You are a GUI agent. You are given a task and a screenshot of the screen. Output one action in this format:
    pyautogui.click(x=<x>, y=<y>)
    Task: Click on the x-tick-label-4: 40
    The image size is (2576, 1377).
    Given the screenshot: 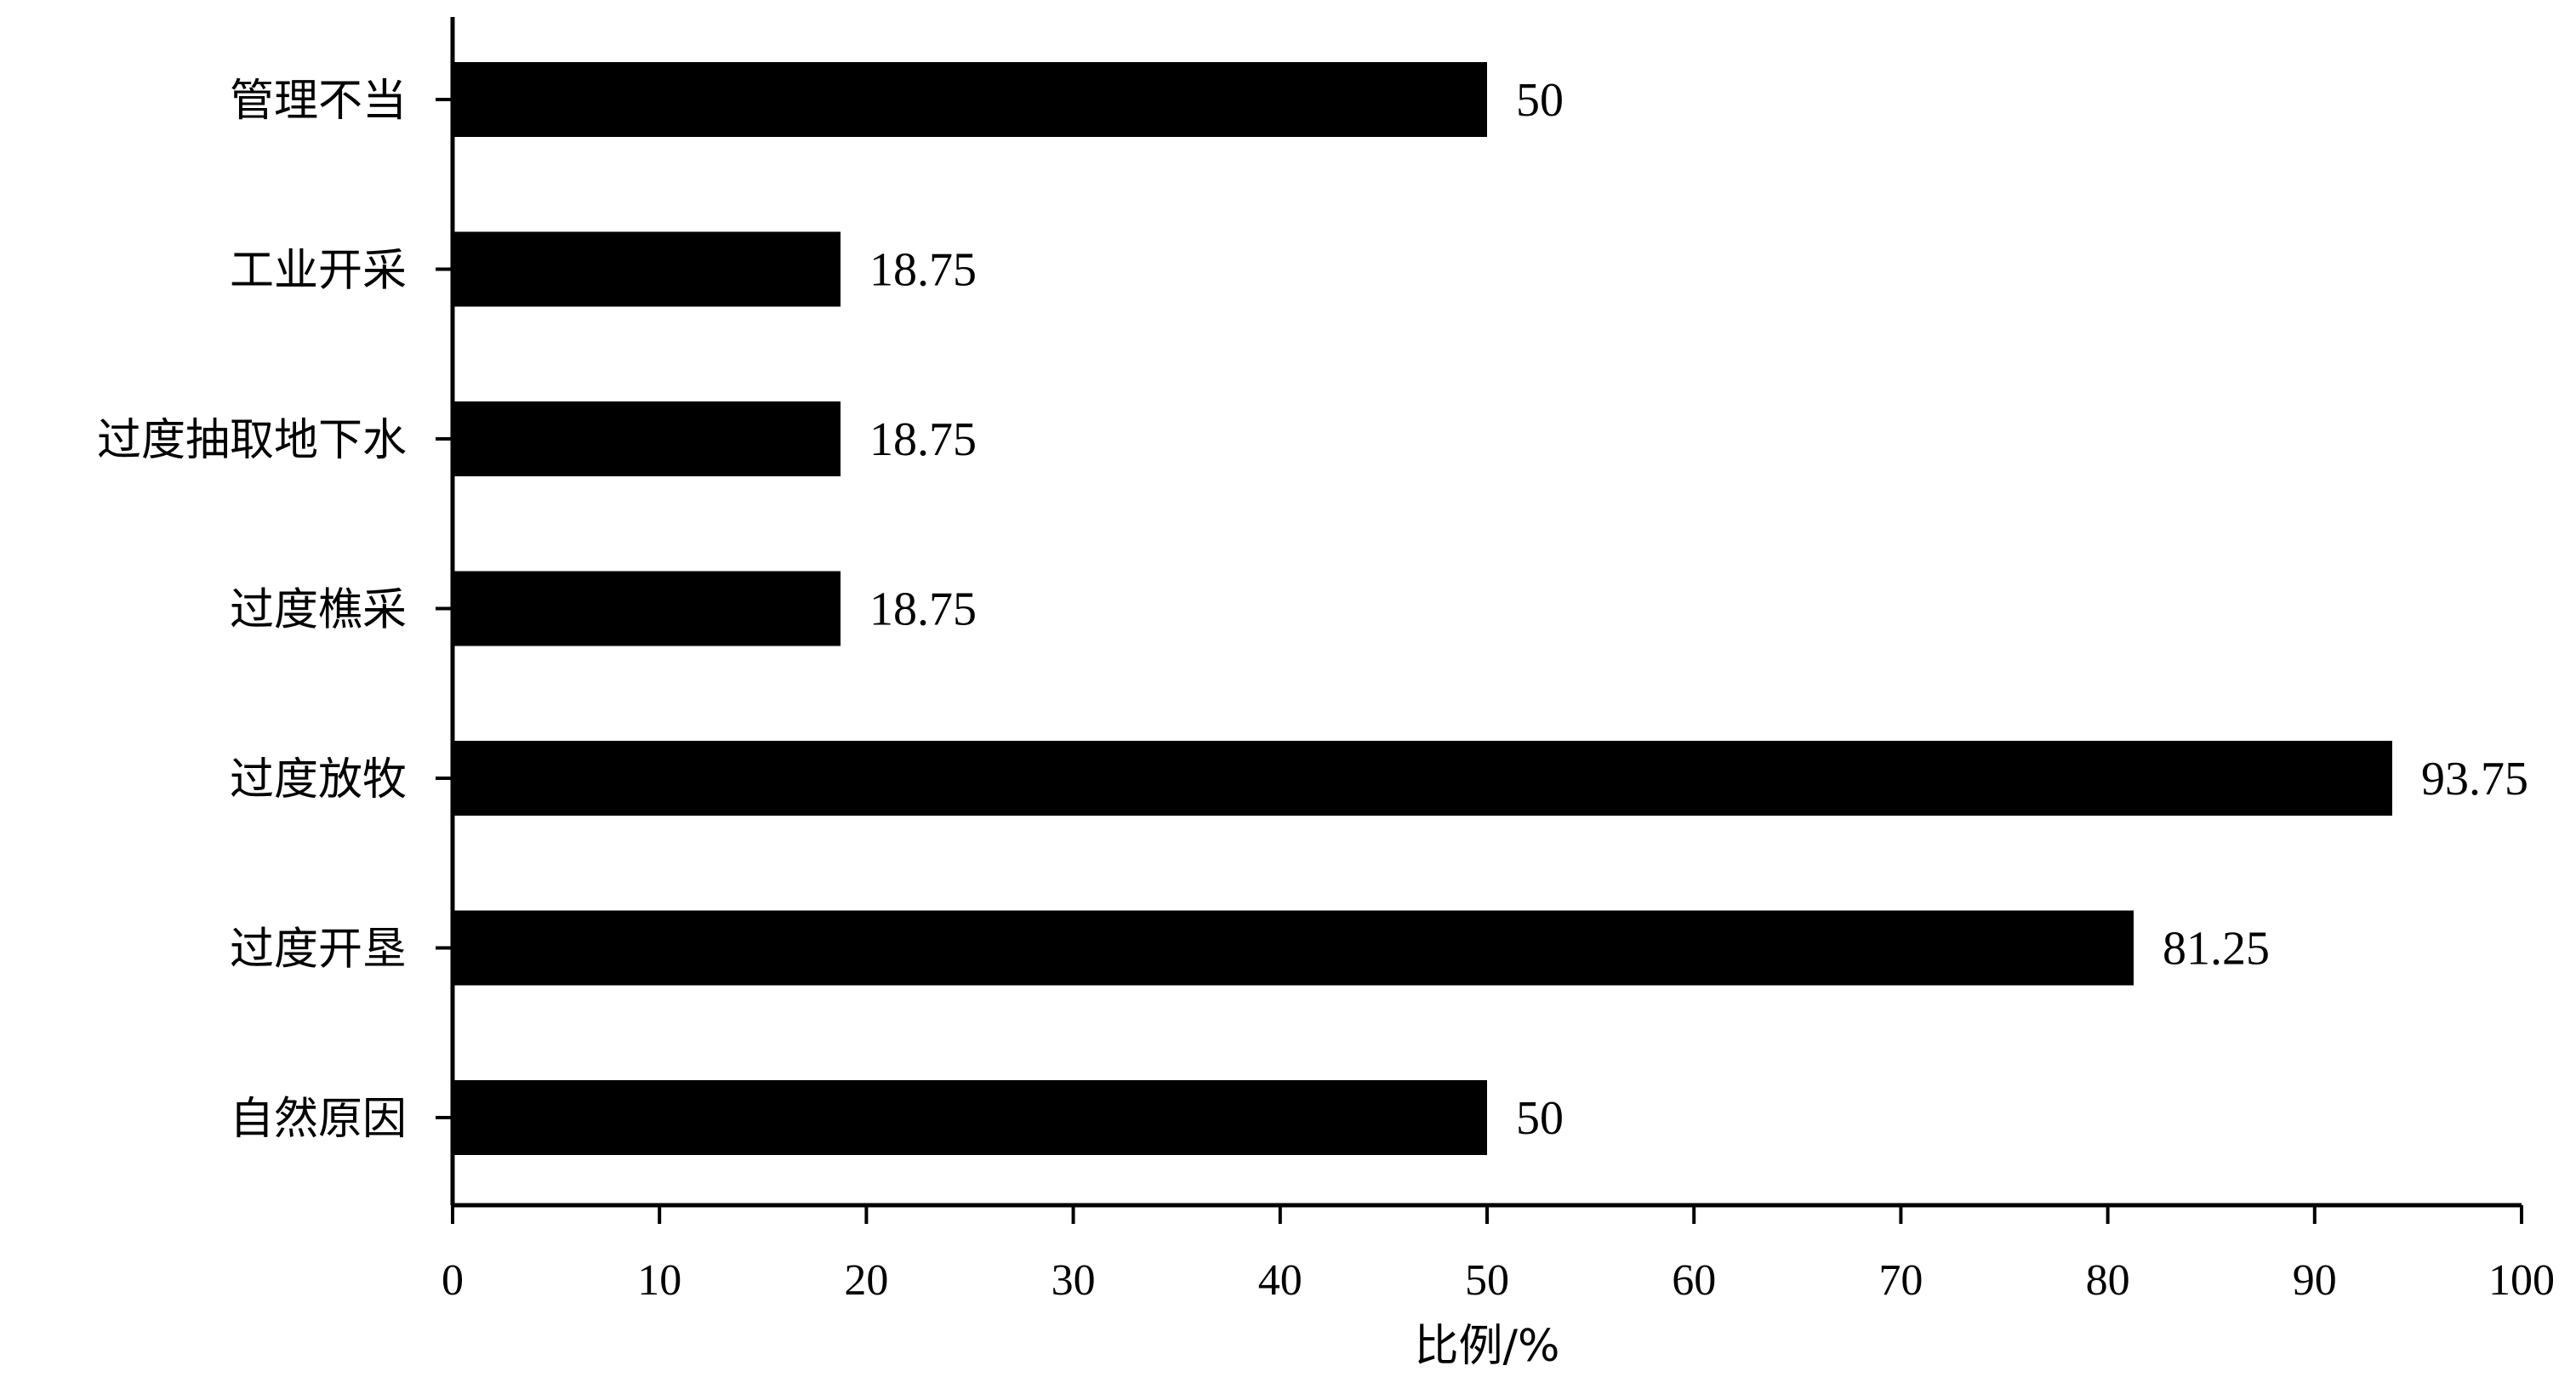 What is the action you would take?
    pyautogui.click(x=1280, y=1280)
    